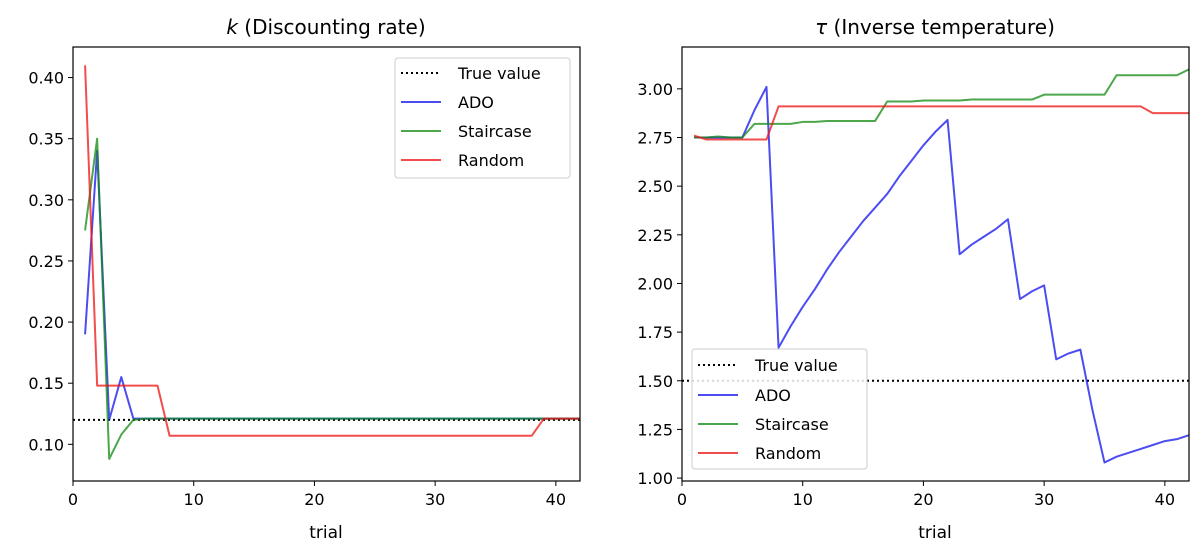  Describe the element at coordinates (46, 200) in the screenshot. I see `y-tick-label: 0.30` at that location.